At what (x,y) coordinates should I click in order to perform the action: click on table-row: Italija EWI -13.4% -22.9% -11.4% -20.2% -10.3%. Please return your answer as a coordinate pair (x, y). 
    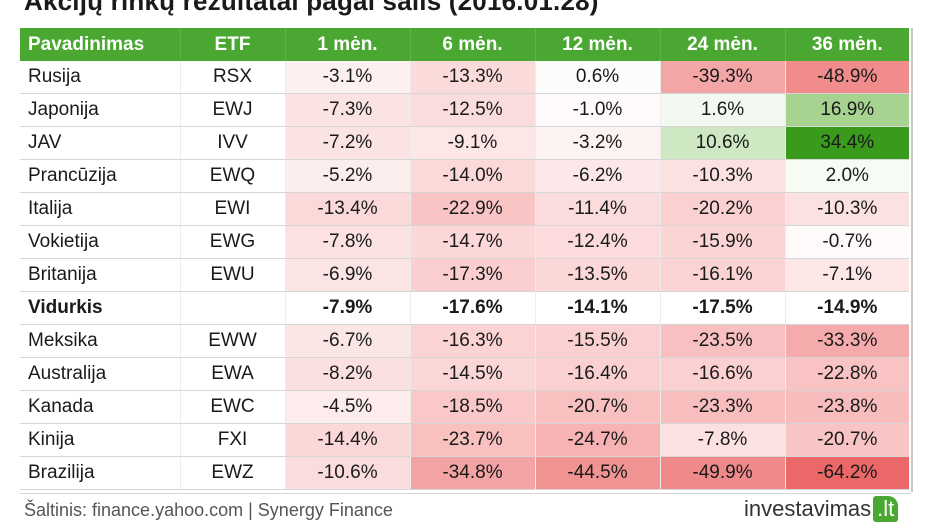
    Looking at the image, I should click on (464, 209).